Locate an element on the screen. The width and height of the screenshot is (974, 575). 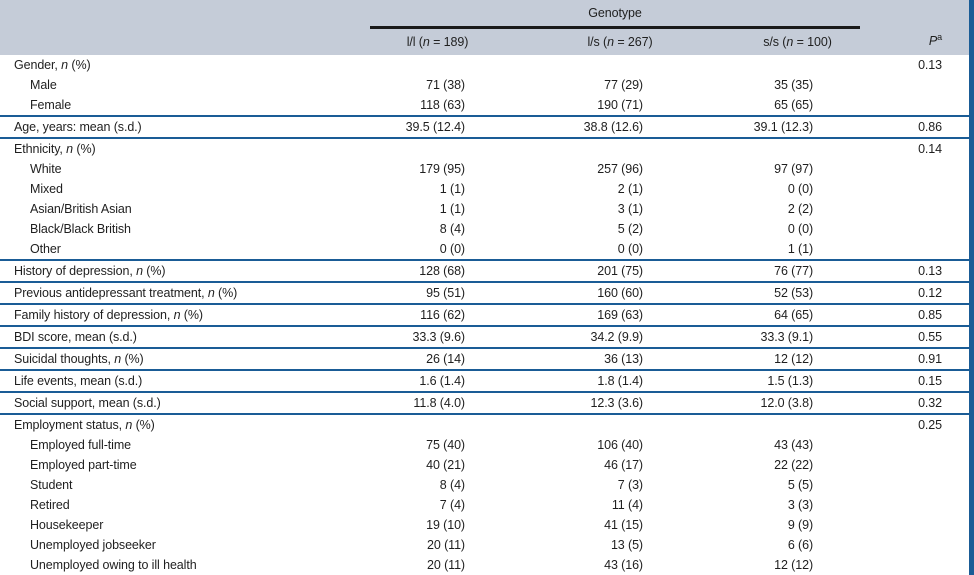
value-cell-ls: 257 (96) is located at coordinates (620, 169).